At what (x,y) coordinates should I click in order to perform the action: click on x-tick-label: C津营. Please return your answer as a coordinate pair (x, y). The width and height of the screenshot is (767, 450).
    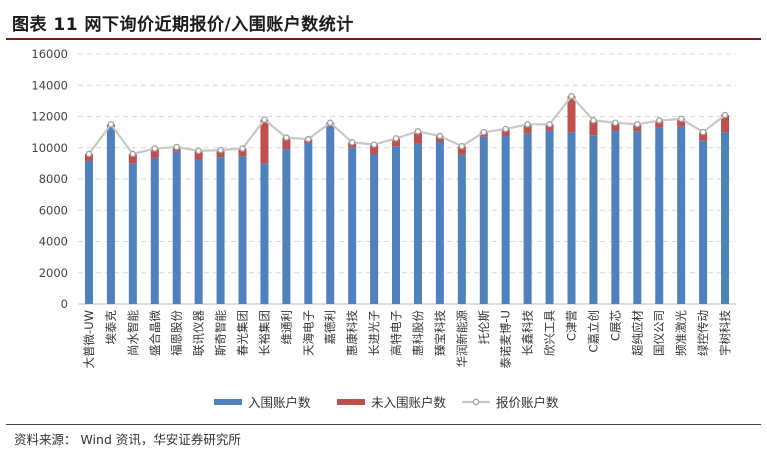
    Looking at the image, I should click on (572, 325).